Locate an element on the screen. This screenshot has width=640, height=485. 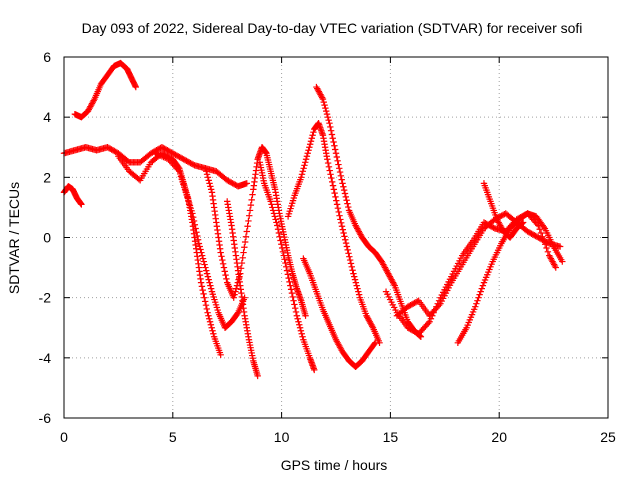
x-tick-label: 15 is located at coordinates (391, 437).